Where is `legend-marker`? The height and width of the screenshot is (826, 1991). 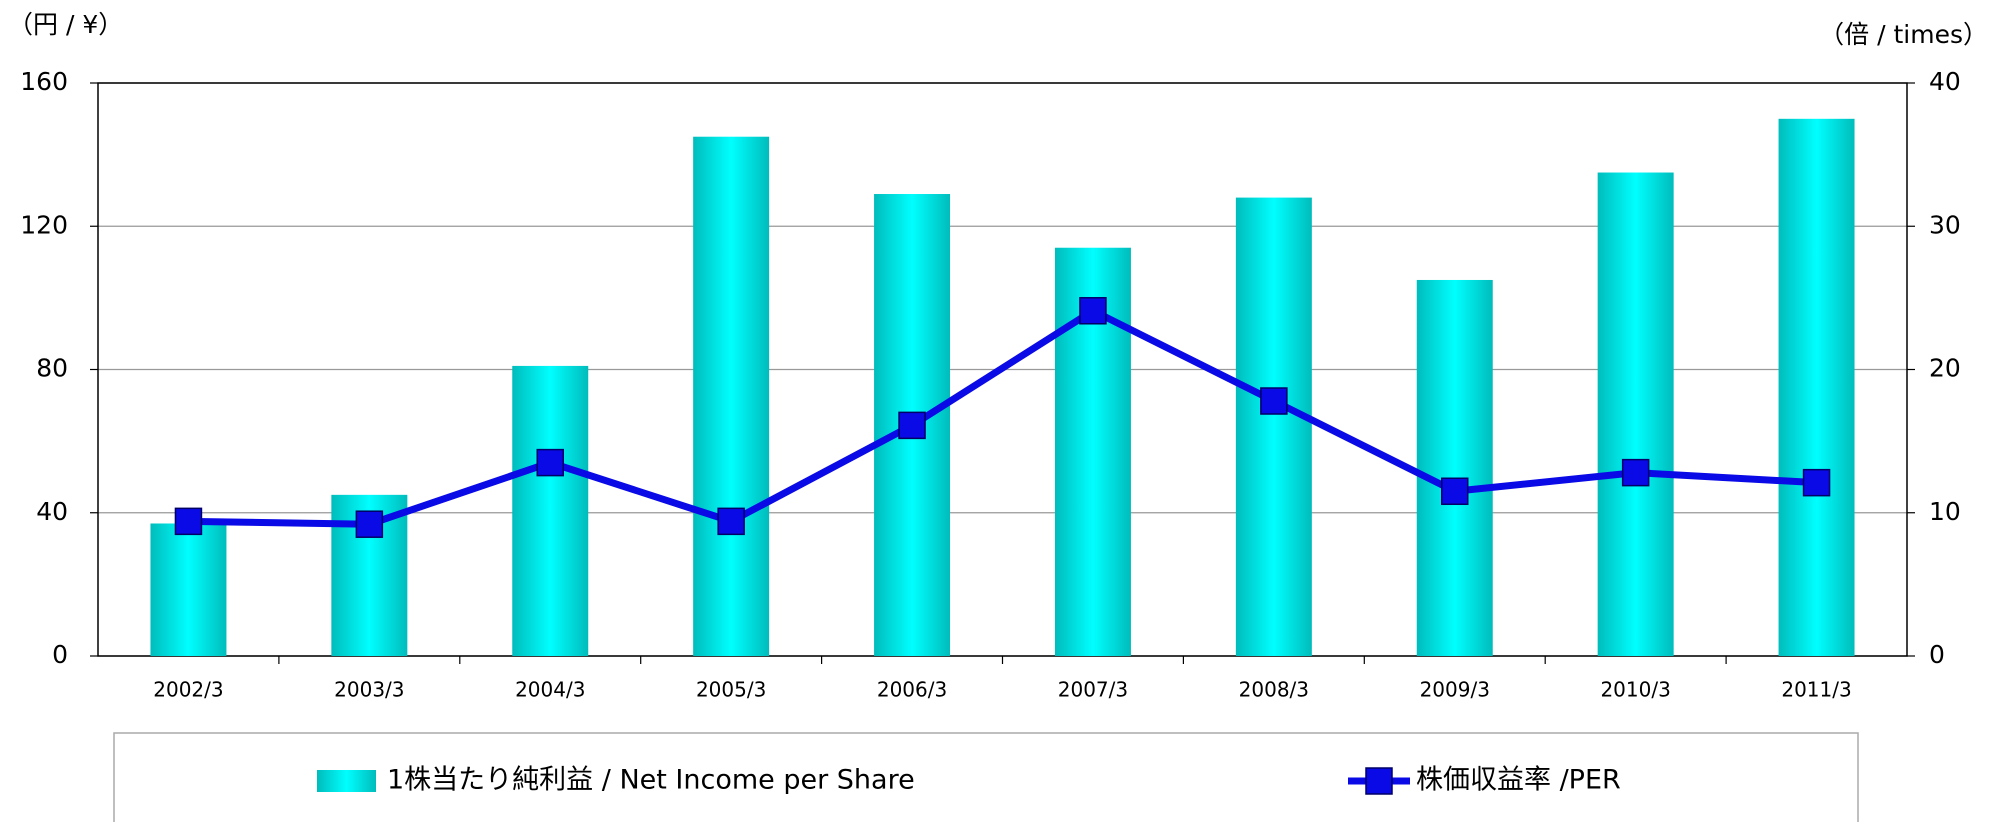
legend-marker is located at coordinates (1379, 781).